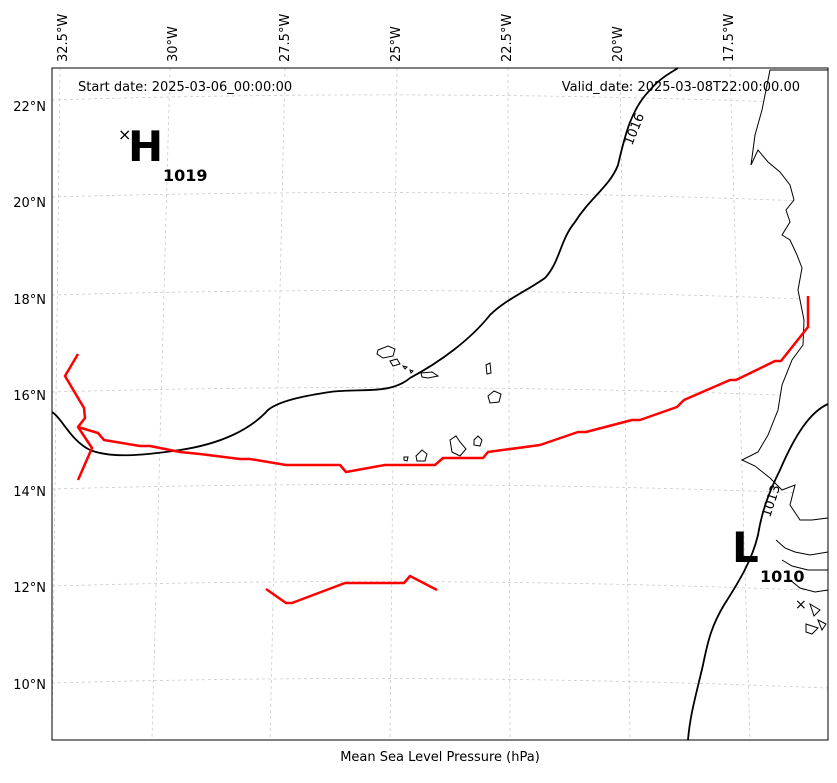 This screenshot has height=783, width=837. Describe the element at coordinates (29, 107) in the screenshot. I see `lat-label: 22°N` at that location.